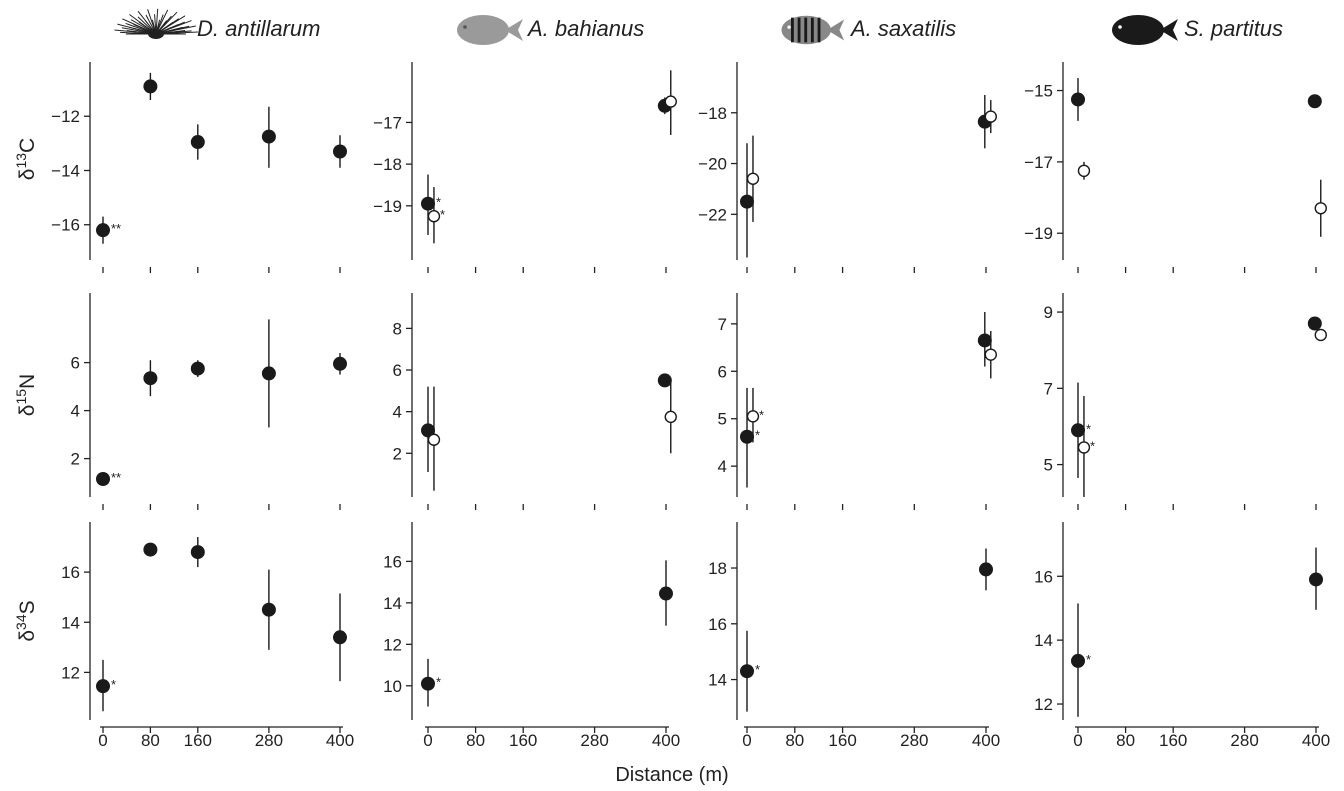 This screenshot has height=791, width=1344. Describe the element at coordinates (258, 28) in the screenshot. I see `species-title: D. antillarum` at that location.